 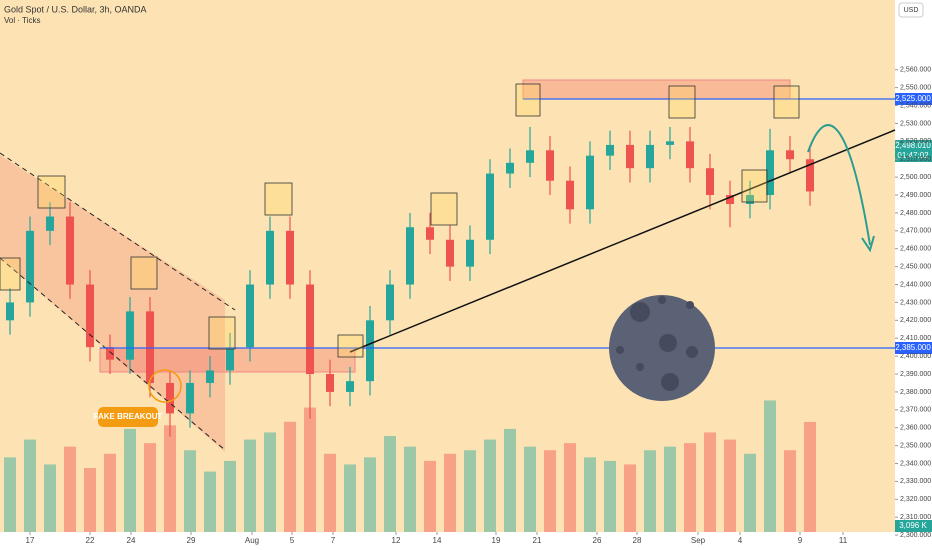 I want to click on x-tick-label: 24, so click(x=131, y=540).